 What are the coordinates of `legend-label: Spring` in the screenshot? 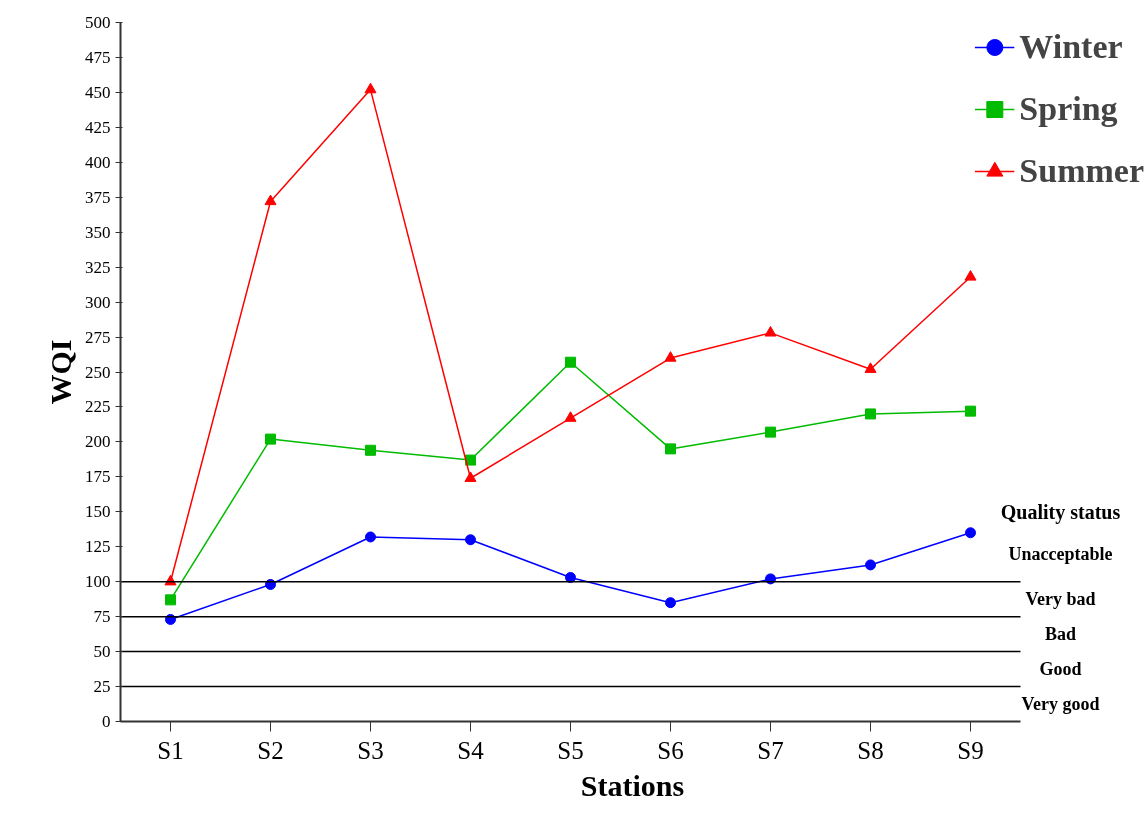 It's located at (1068, 109).